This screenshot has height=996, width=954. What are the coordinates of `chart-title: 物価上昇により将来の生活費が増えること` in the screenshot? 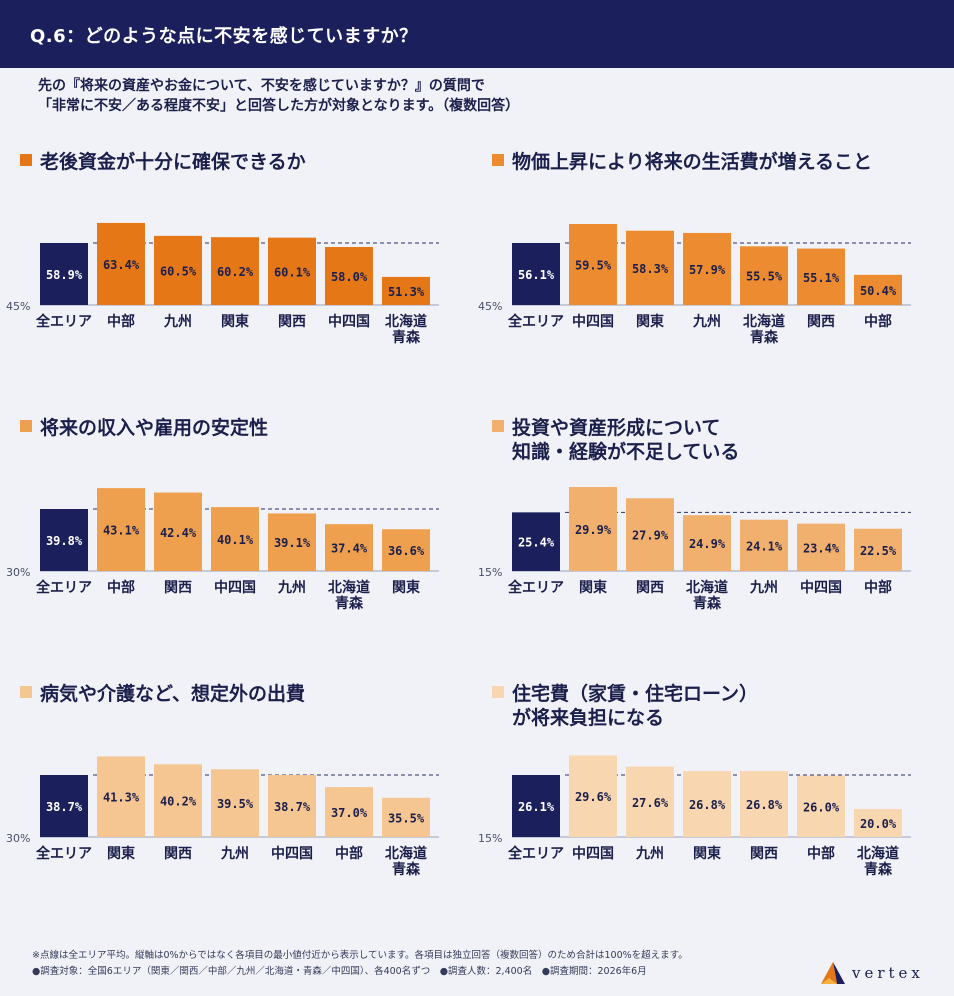 It's located at (682, 162).